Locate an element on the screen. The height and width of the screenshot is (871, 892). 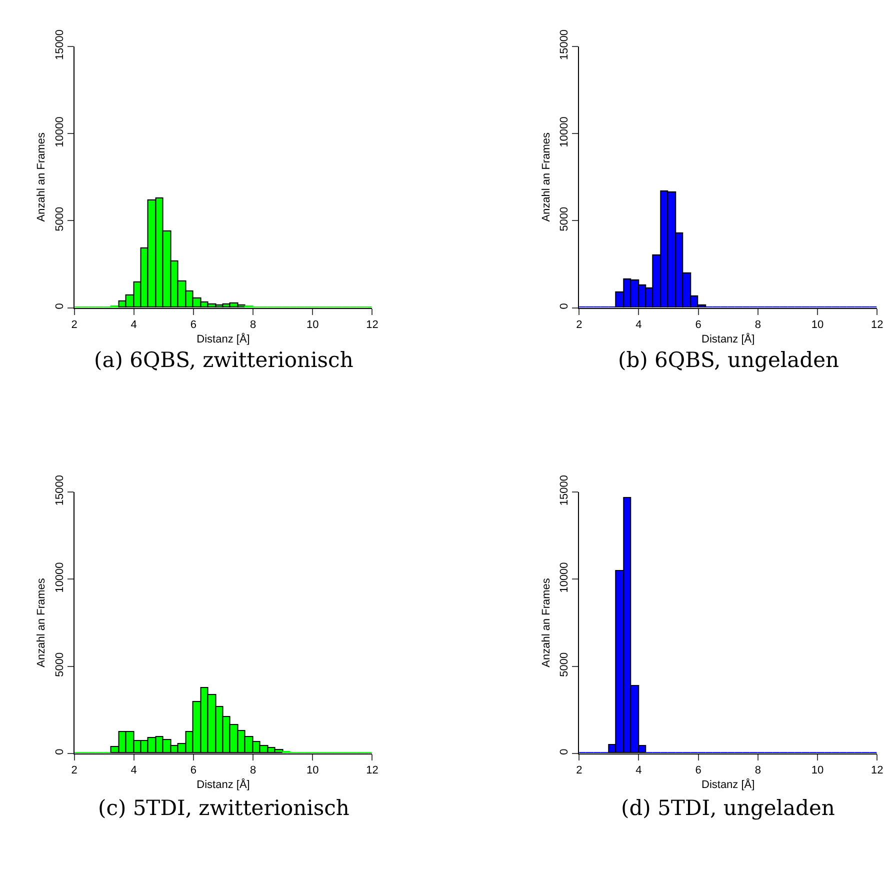
text: (b) 6QBS, ungeladen is located at coordinates (729, 360).